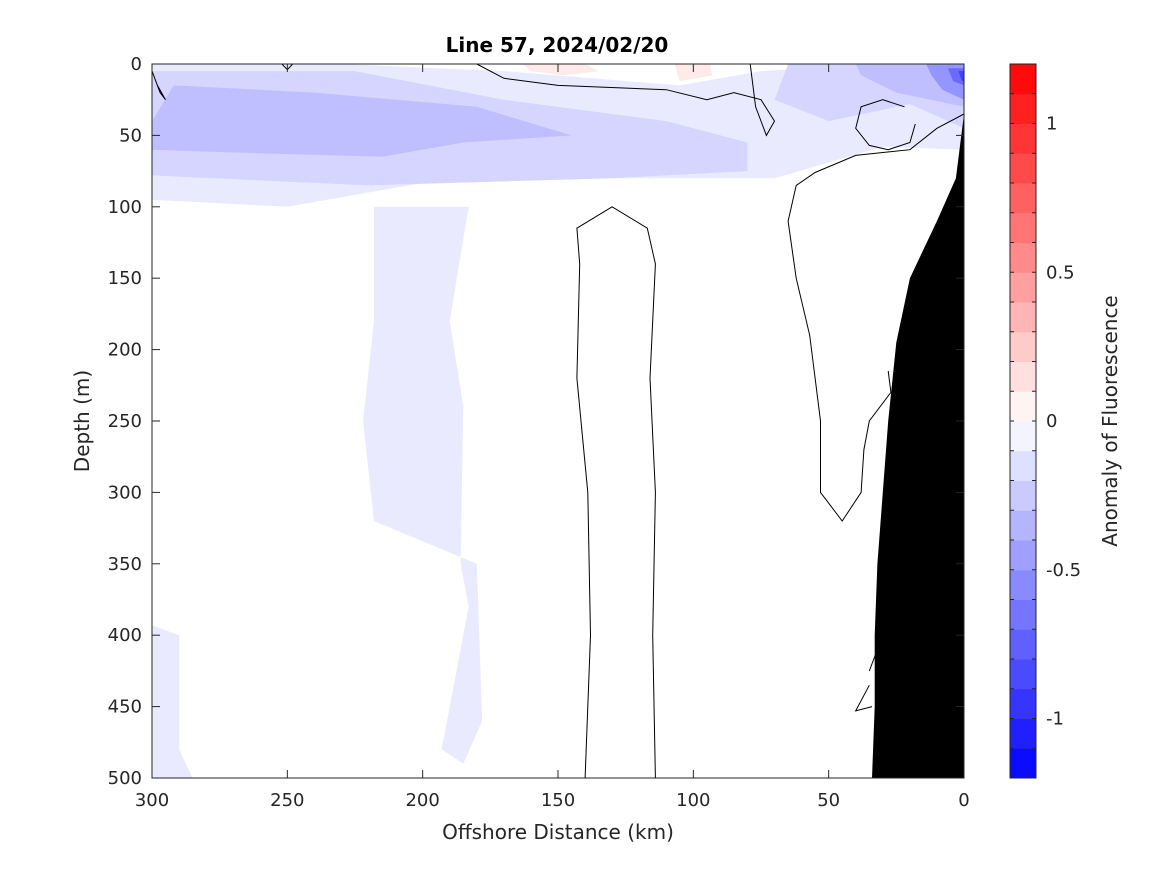  What do you see at coordinates (125, 350) in the screenshot?
I see `y-tick-label: 200` at bounding box center [125, 350].